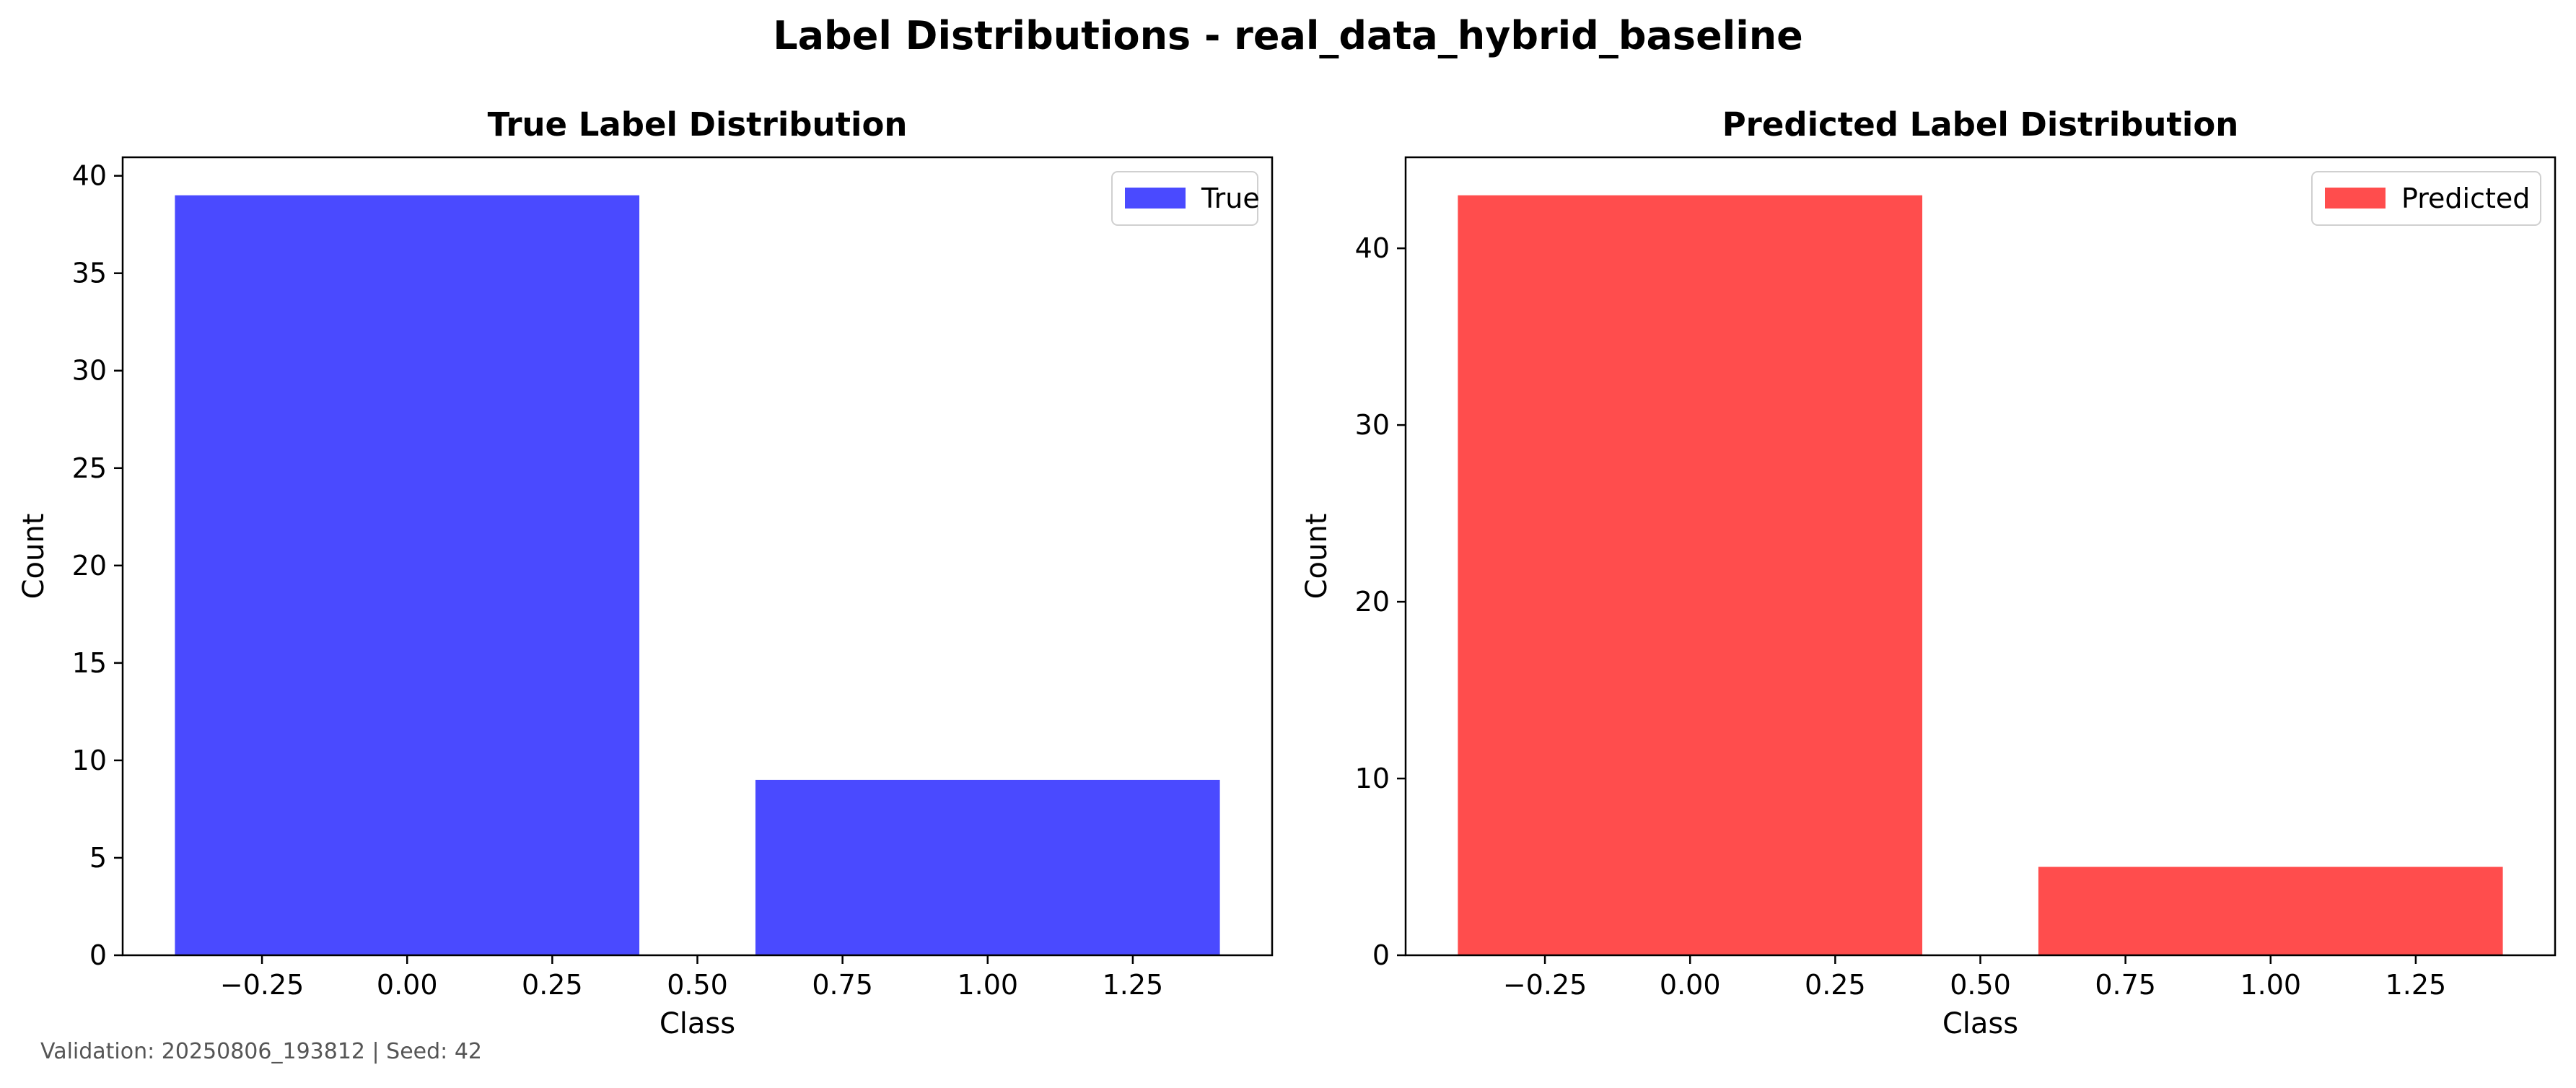 The image size is (2576, 1088). I want to click on y-tick-label: 5, so click(98, 858).